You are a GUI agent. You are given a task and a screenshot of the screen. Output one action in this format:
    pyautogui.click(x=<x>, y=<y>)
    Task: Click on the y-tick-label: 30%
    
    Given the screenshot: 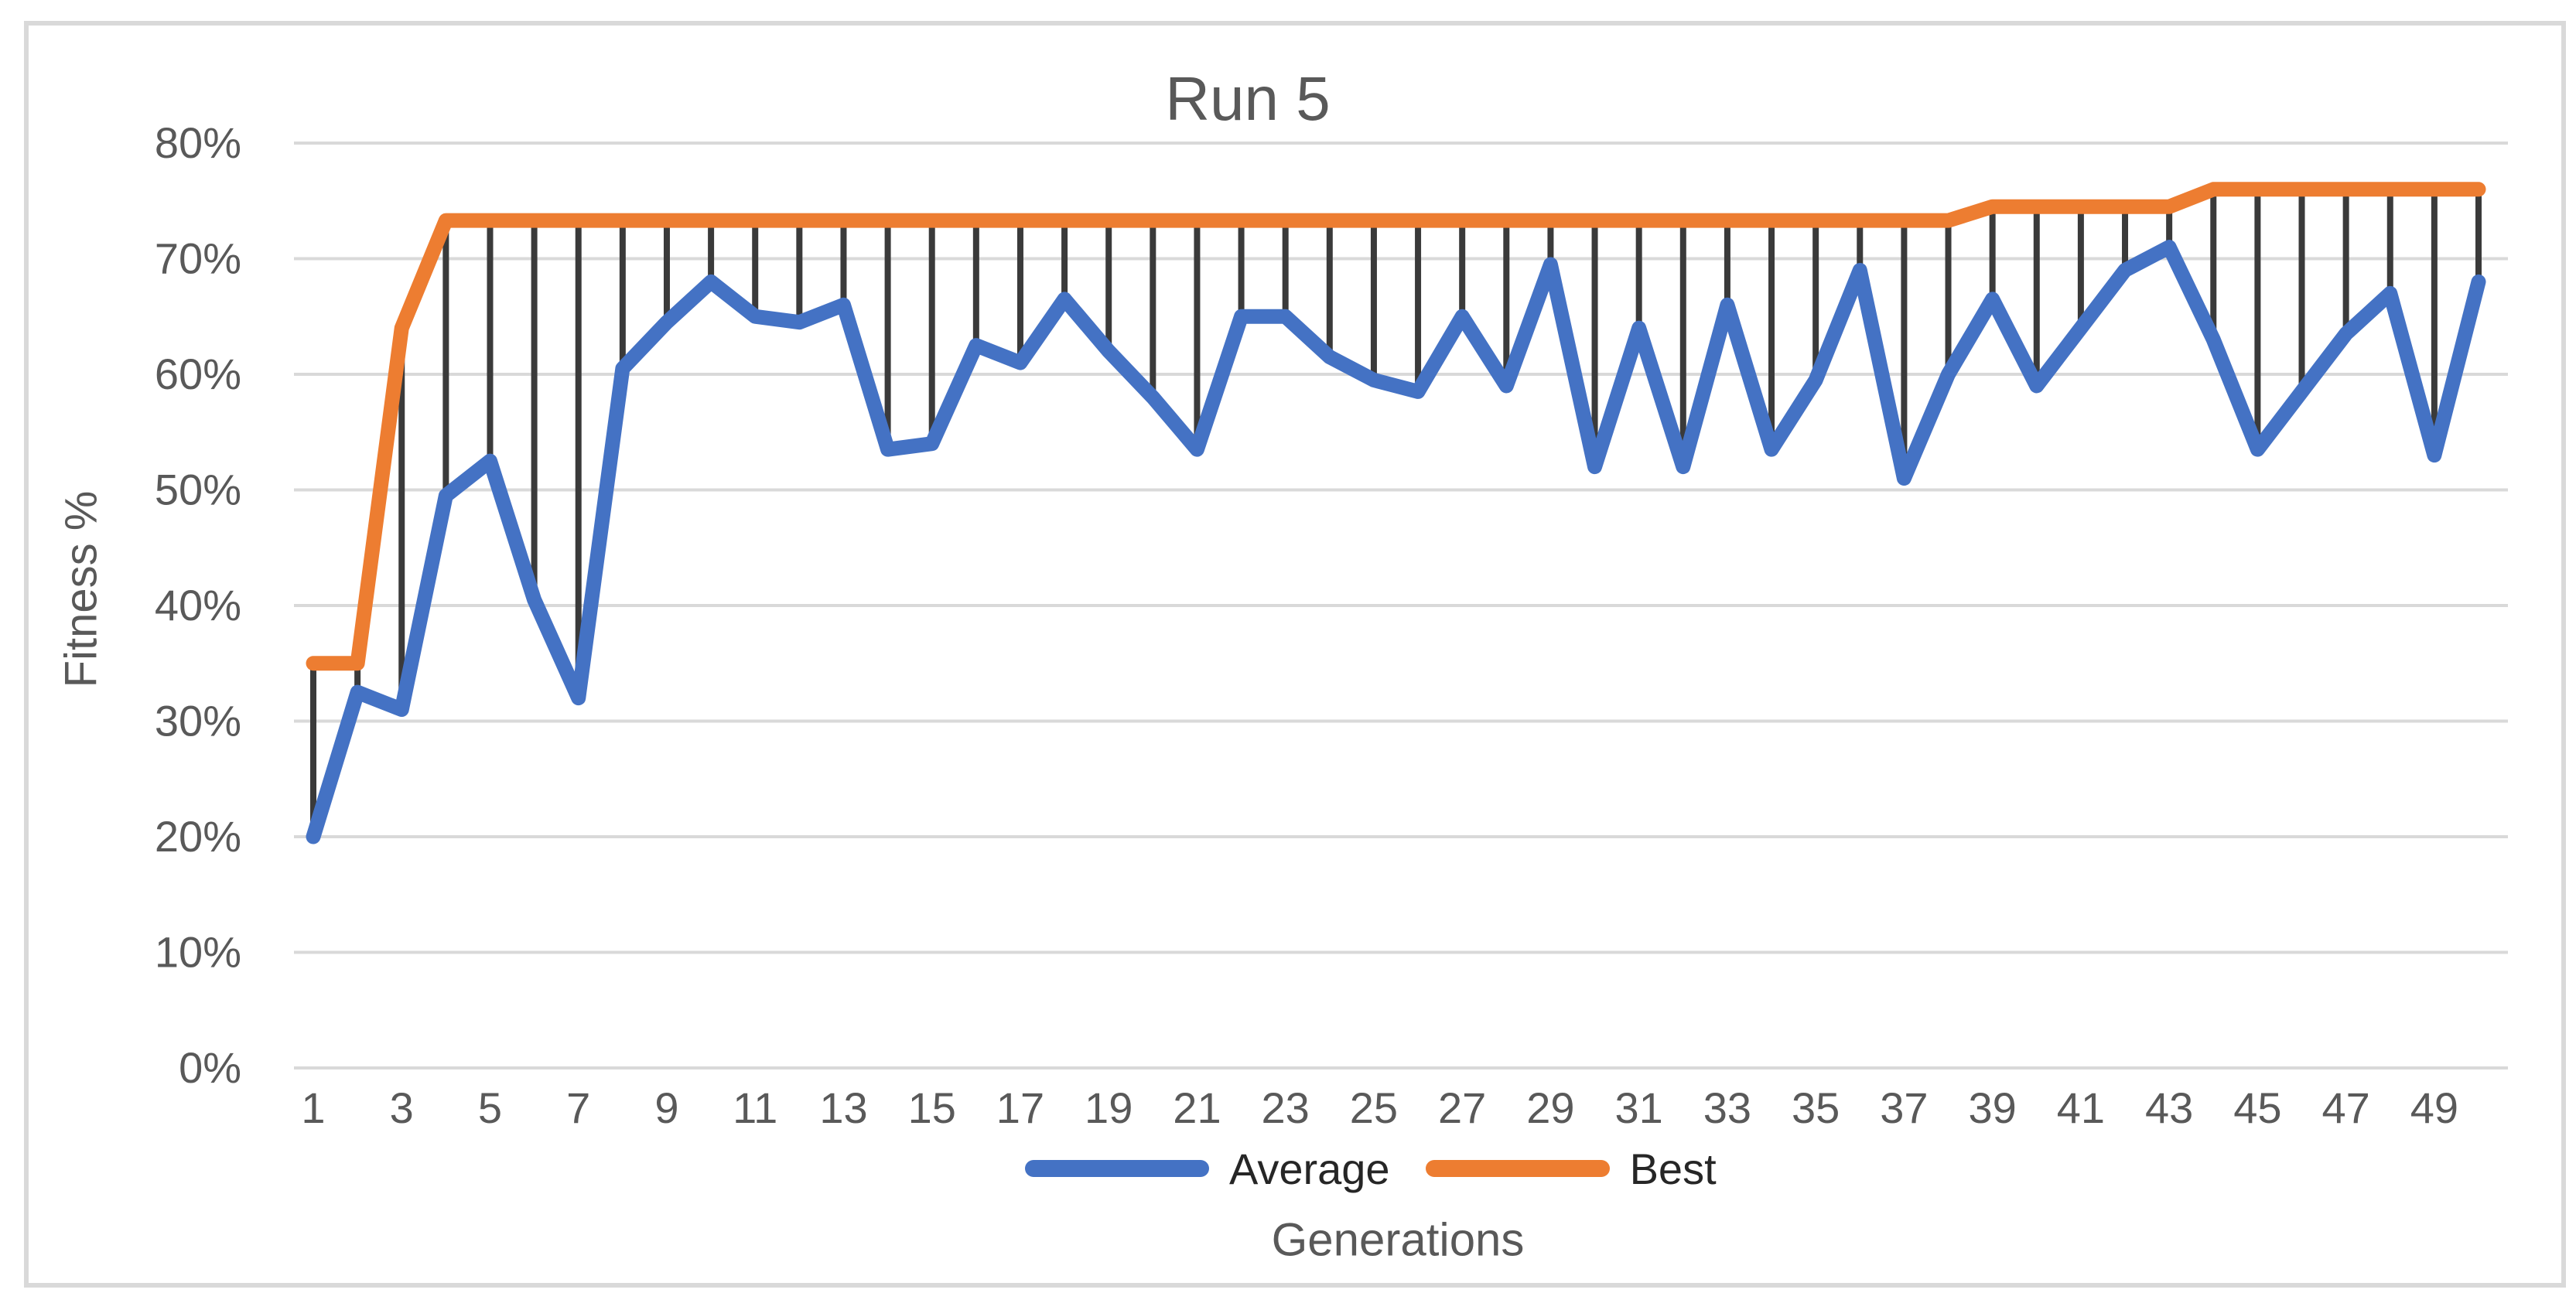 What is the action you would take?
    pyautogui.click(x=198, y=721)
    